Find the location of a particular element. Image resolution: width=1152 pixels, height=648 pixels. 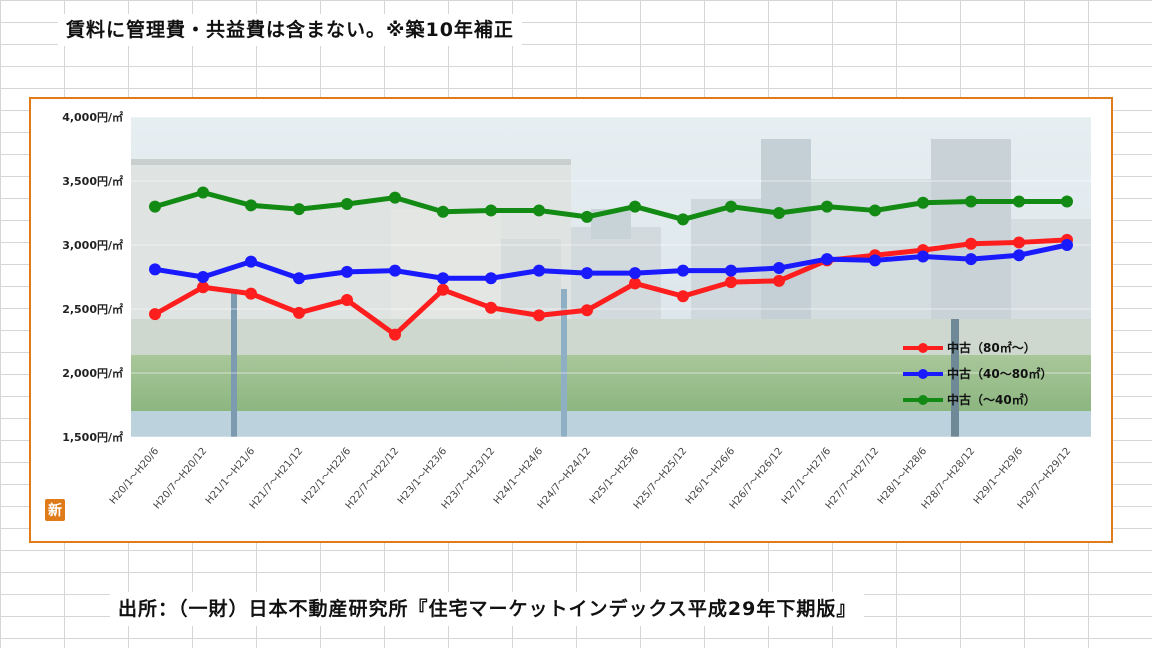

x-tick-label: H26/7～H26/12 is located at coordinates (756, 479).